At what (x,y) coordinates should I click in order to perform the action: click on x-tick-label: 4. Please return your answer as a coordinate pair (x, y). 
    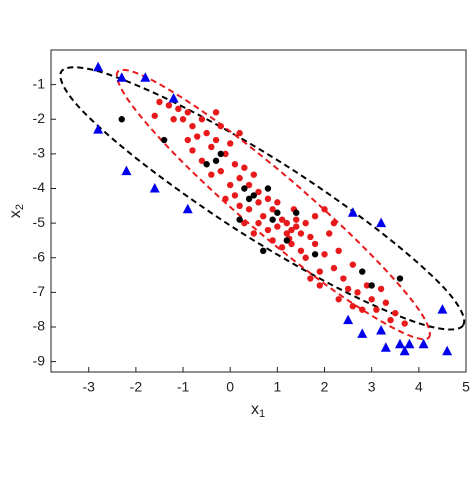
    Looking at the image, I should click on (419, 387).